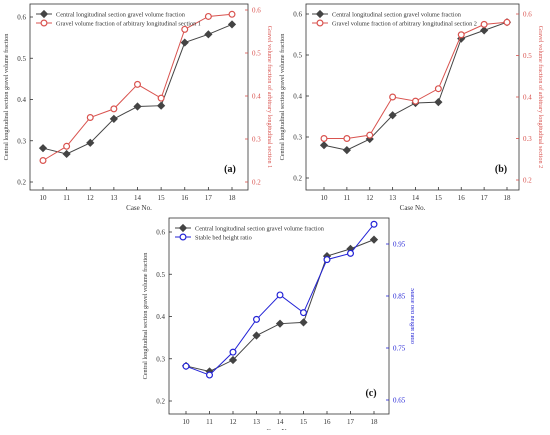 The height and width of the screenshot is (435, 550). Describe the element at coordinates (508, 198) in the screenshot. I see `x-tick-label: 18` at that location.